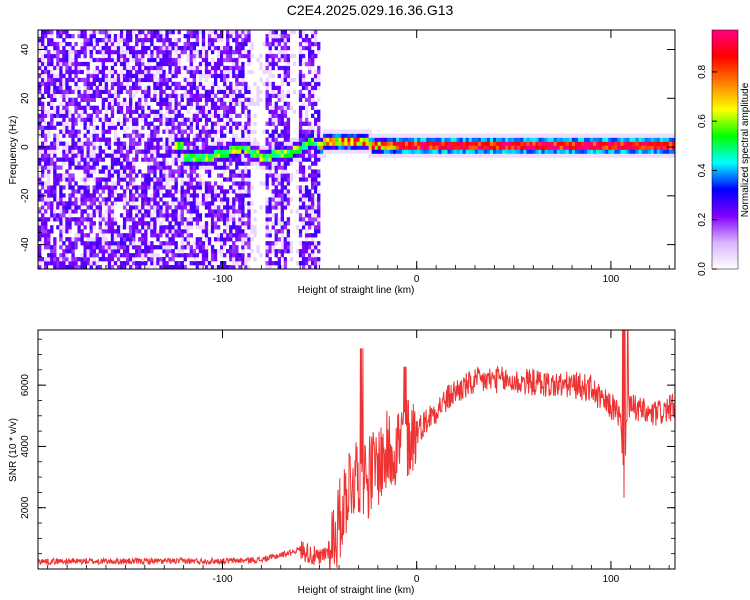  Describe the element at coordinates (25, 50) in the screenshot. I see `spectrogram-y-tick-label: 40` at that location.